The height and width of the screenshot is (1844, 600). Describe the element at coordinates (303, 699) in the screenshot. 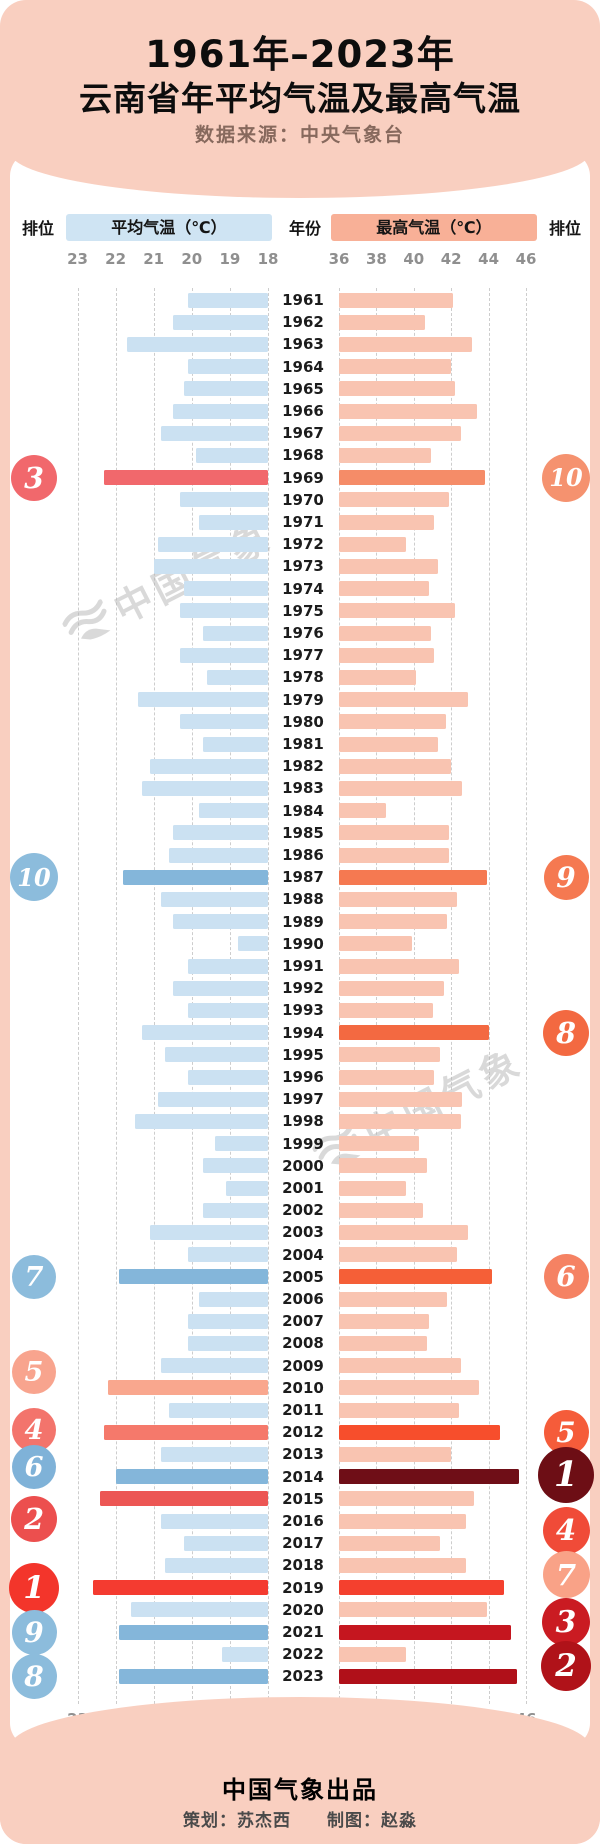

I see `year-label-1979: 1979` at that location.